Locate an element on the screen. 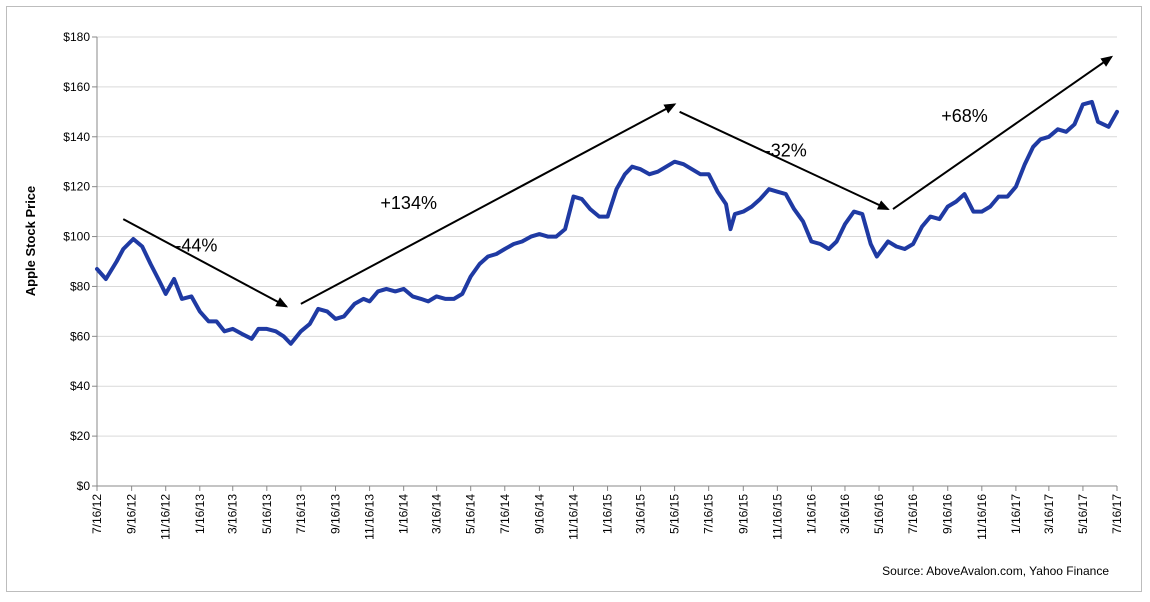  x-tick-label: 3/16/14 is located at coordinates (437, 514).